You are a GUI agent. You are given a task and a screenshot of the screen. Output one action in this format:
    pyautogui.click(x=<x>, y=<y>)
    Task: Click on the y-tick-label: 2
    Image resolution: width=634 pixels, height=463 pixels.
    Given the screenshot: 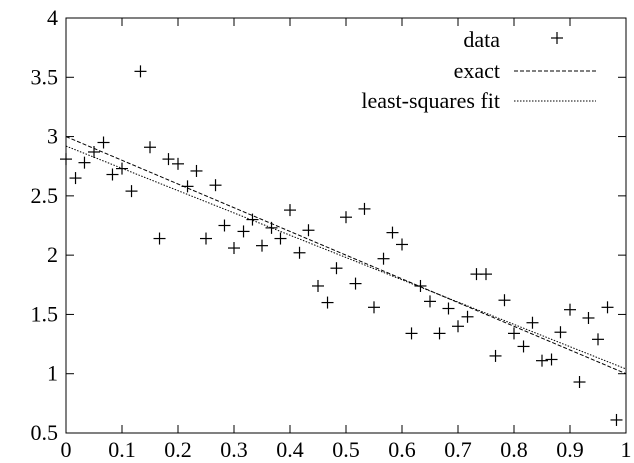 What is the action you would take?
    pyautogui.click(x=52, y=254)
    